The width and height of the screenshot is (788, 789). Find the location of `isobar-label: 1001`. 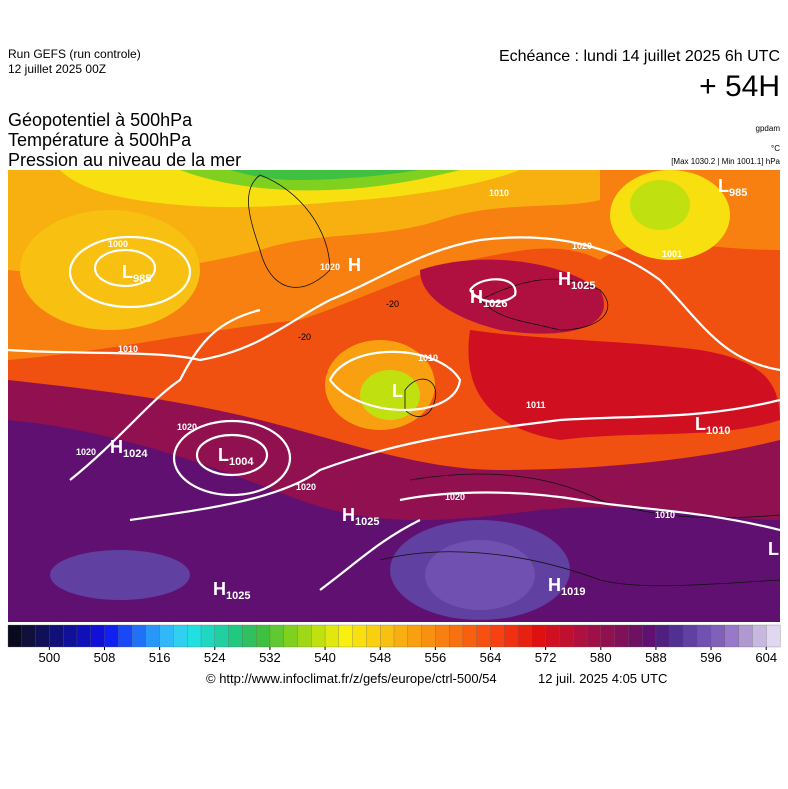

isobar-label: 1001 is located at coordinates (672, 254).